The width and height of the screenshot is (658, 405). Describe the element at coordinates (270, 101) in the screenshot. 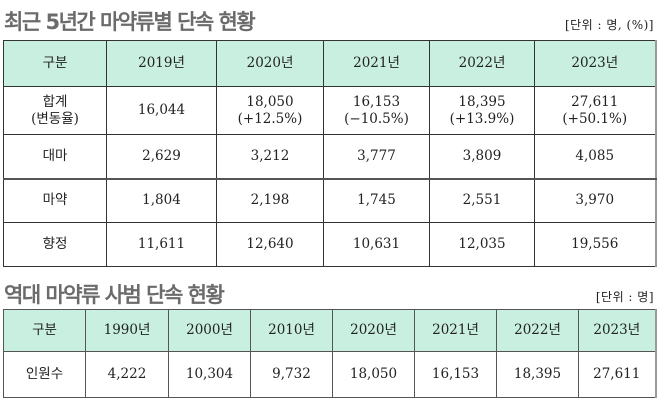

I see `cell-value: 18,050` at that location.